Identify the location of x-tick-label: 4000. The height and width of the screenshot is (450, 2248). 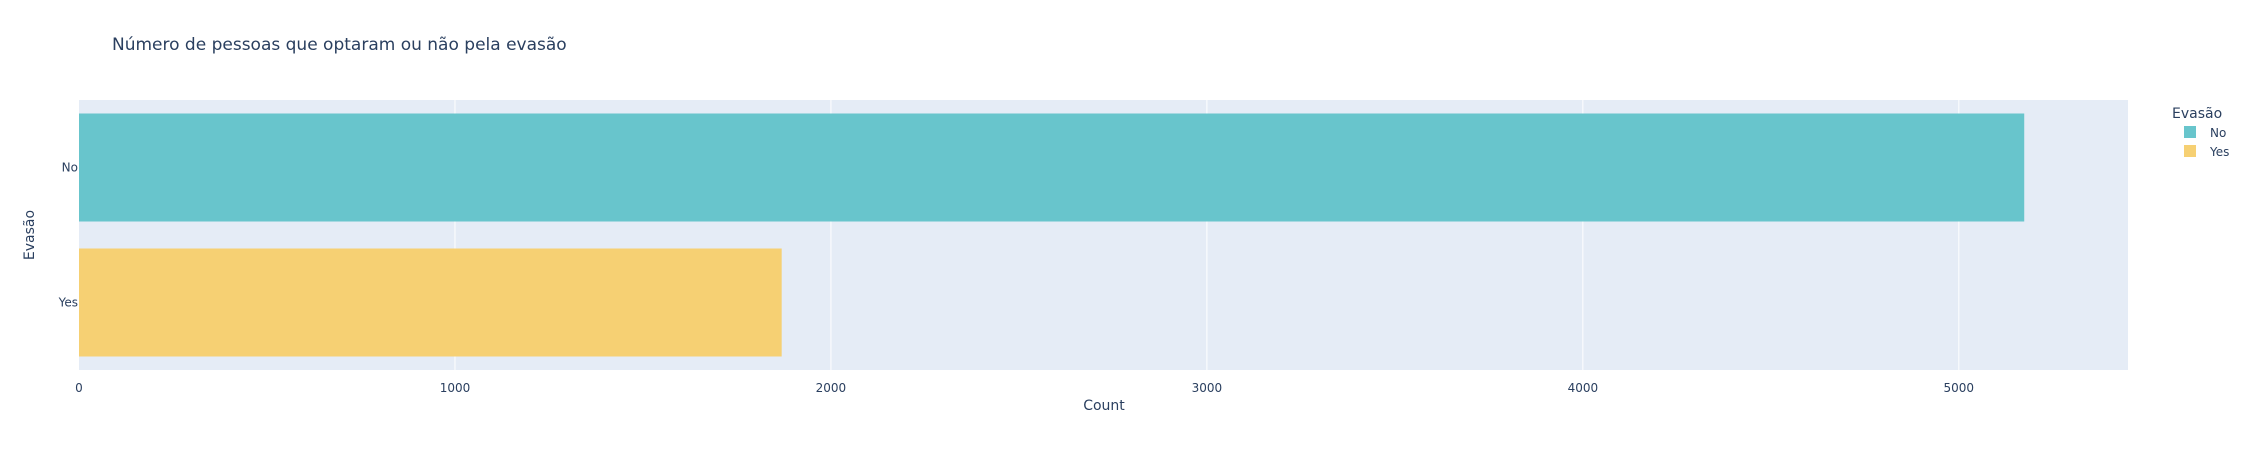
(1583, 388).